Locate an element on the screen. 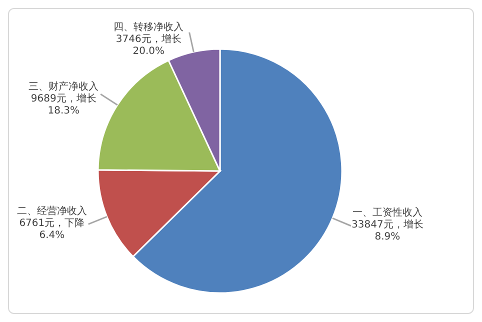  data-label: 6761元，下降 6.4% is located at coordinates (52, 228).